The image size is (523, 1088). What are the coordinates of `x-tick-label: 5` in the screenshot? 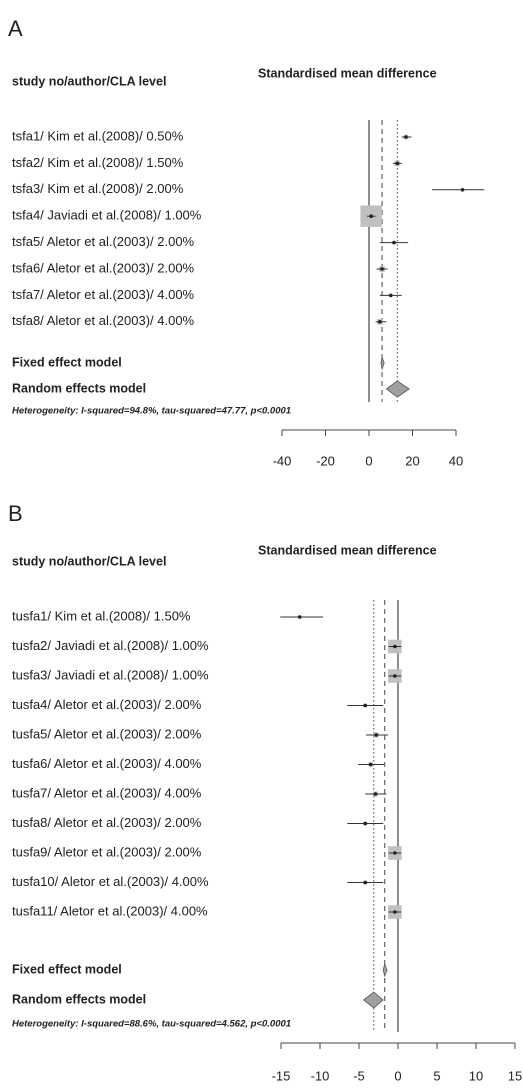 It's located at (436, 1075).